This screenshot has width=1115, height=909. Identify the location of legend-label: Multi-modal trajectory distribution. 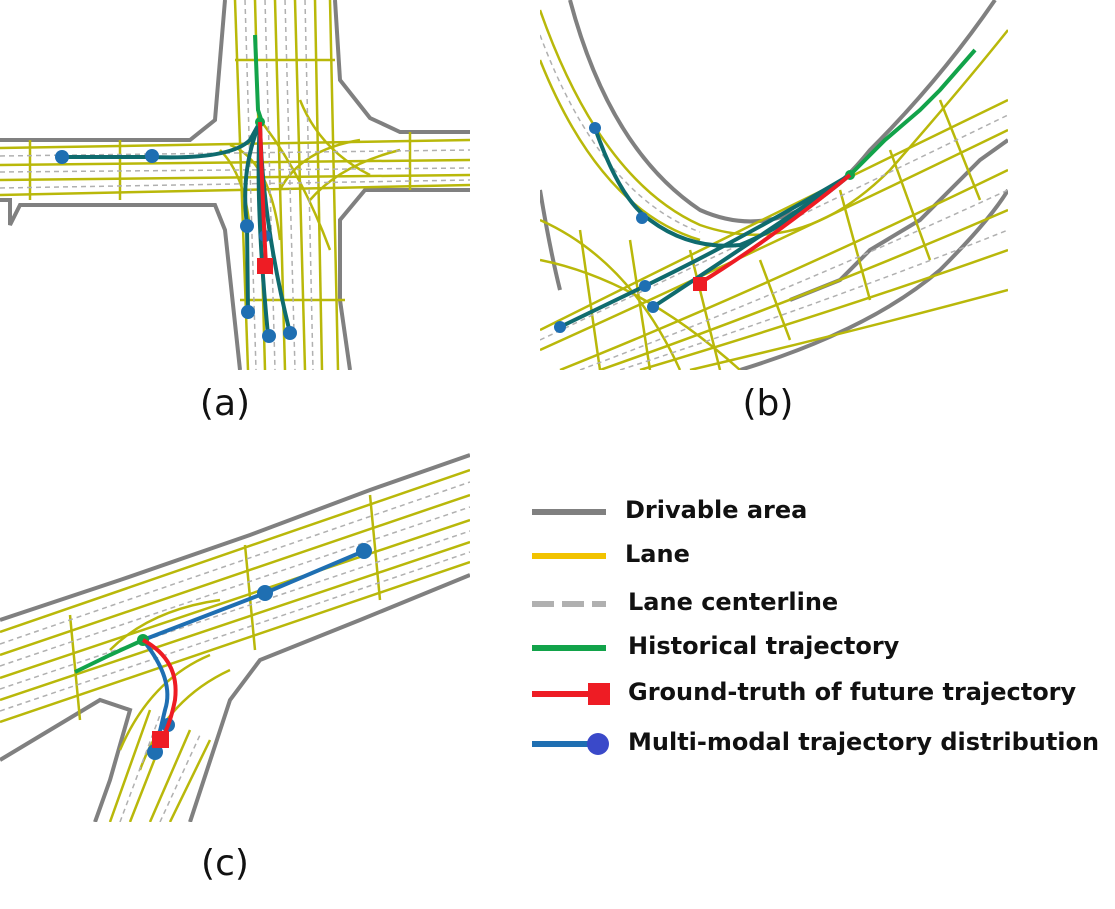
(864, 742).